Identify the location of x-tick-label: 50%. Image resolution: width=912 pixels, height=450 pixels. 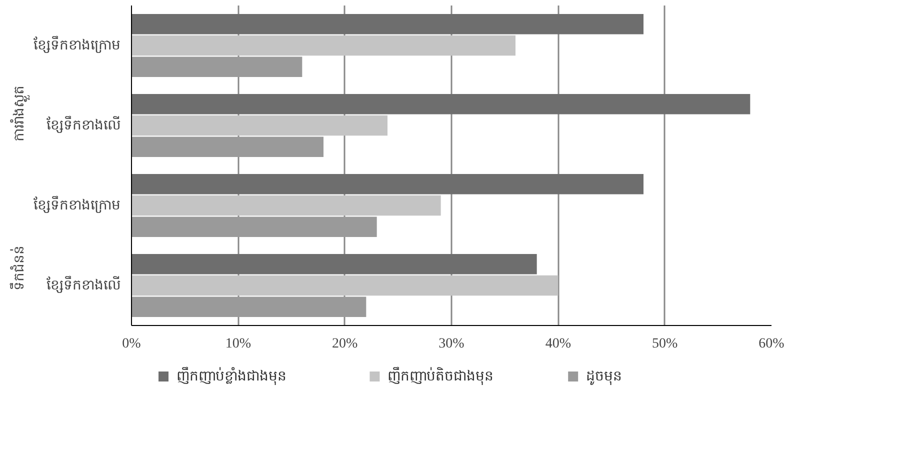
(665, 344).